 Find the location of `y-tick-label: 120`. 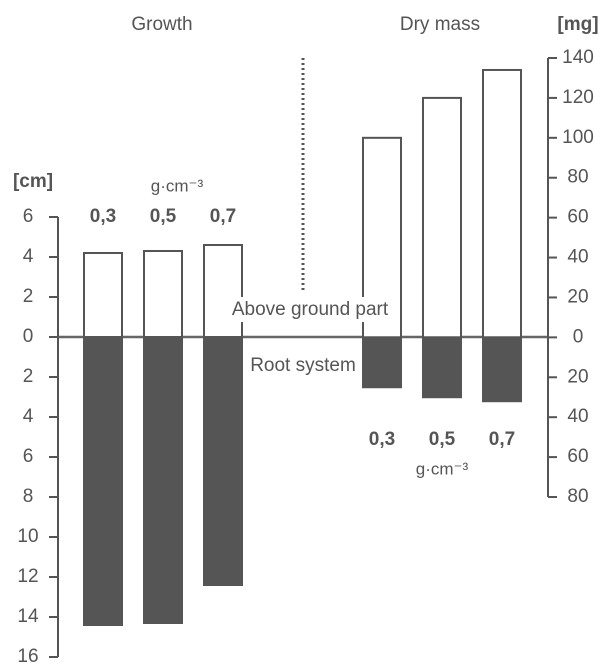

y-tick-label: 120 is located at coordinates (578, 97).